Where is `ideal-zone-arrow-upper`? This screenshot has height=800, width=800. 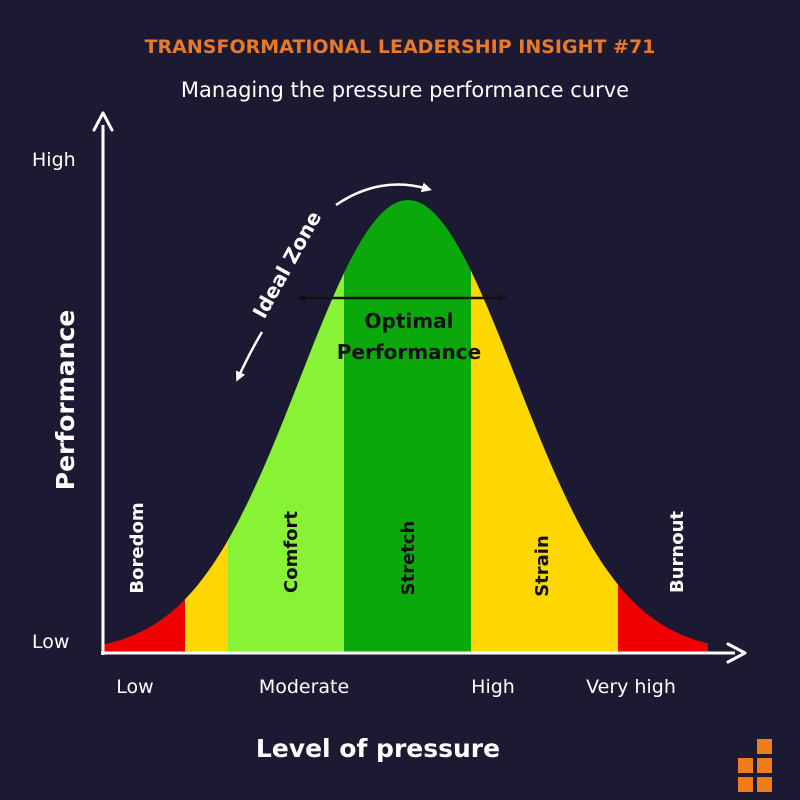 ideal-zone-arrow-upper is located at coordinates (383, 194).